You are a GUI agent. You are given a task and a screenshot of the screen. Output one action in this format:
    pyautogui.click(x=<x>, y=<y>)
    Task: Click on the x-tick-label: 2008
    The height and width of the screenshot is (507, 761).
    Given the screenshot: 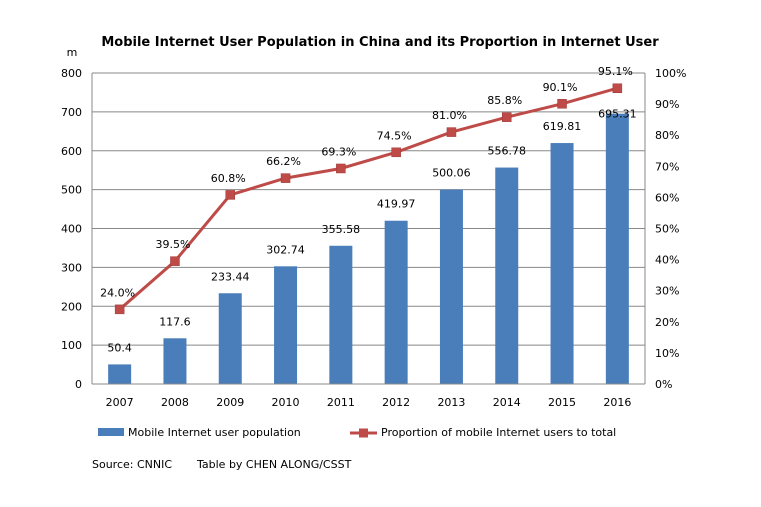 What is the action you would take?
    pyautogui.click(x=175, y=402)
    